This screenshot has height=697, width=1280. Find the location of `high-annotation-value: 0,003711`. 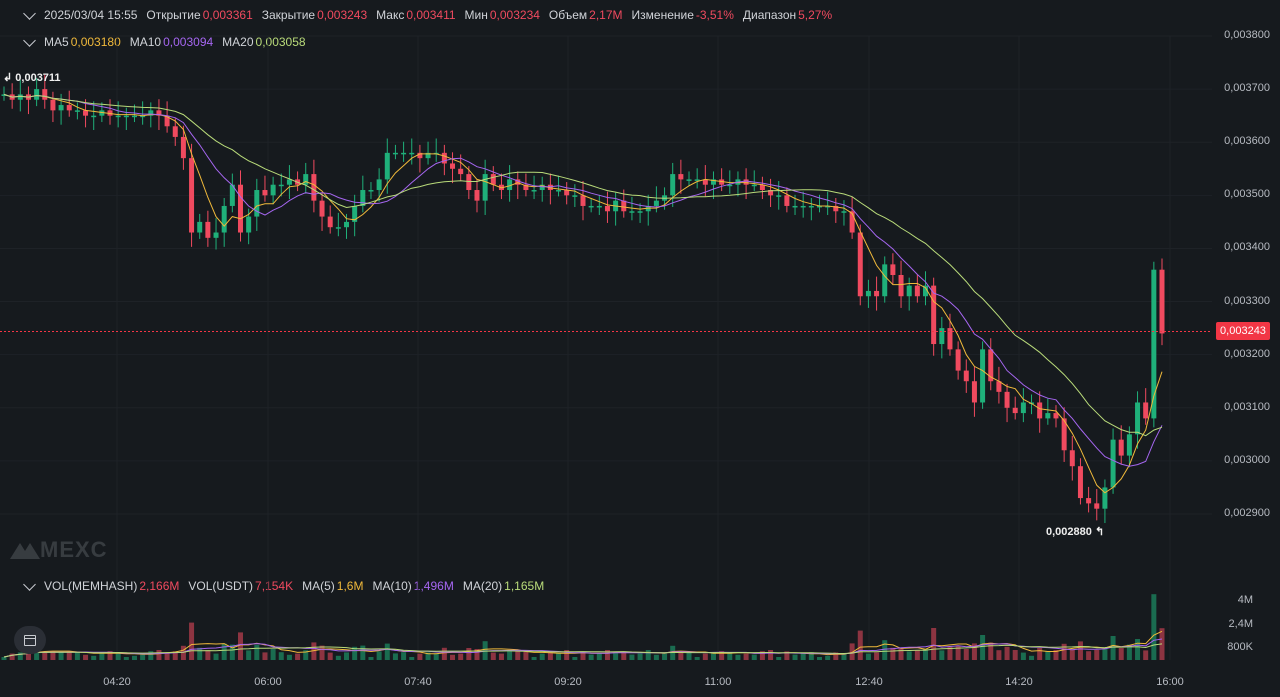

high-annotation-value: 0,003711 is located at coordinates (38, 78).